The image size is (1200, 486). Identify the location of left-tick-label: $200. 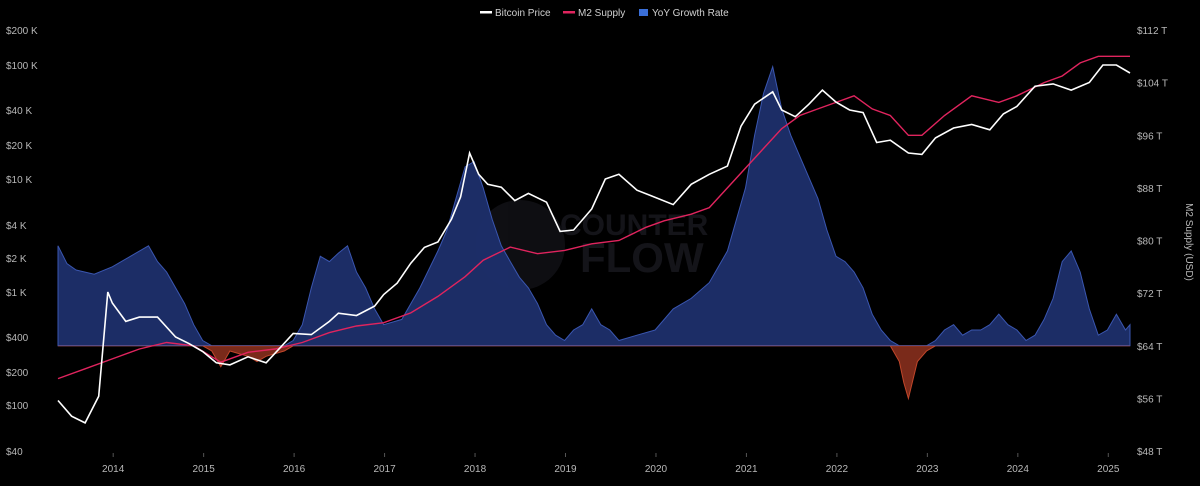
(17, 373).